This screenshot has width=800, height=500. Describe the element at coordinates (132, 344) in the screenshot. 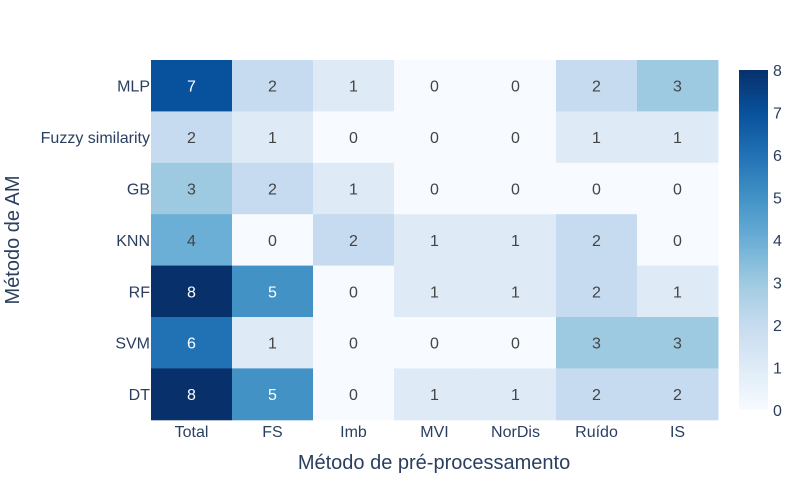

I see `y-tick-label: SVM` at that location.